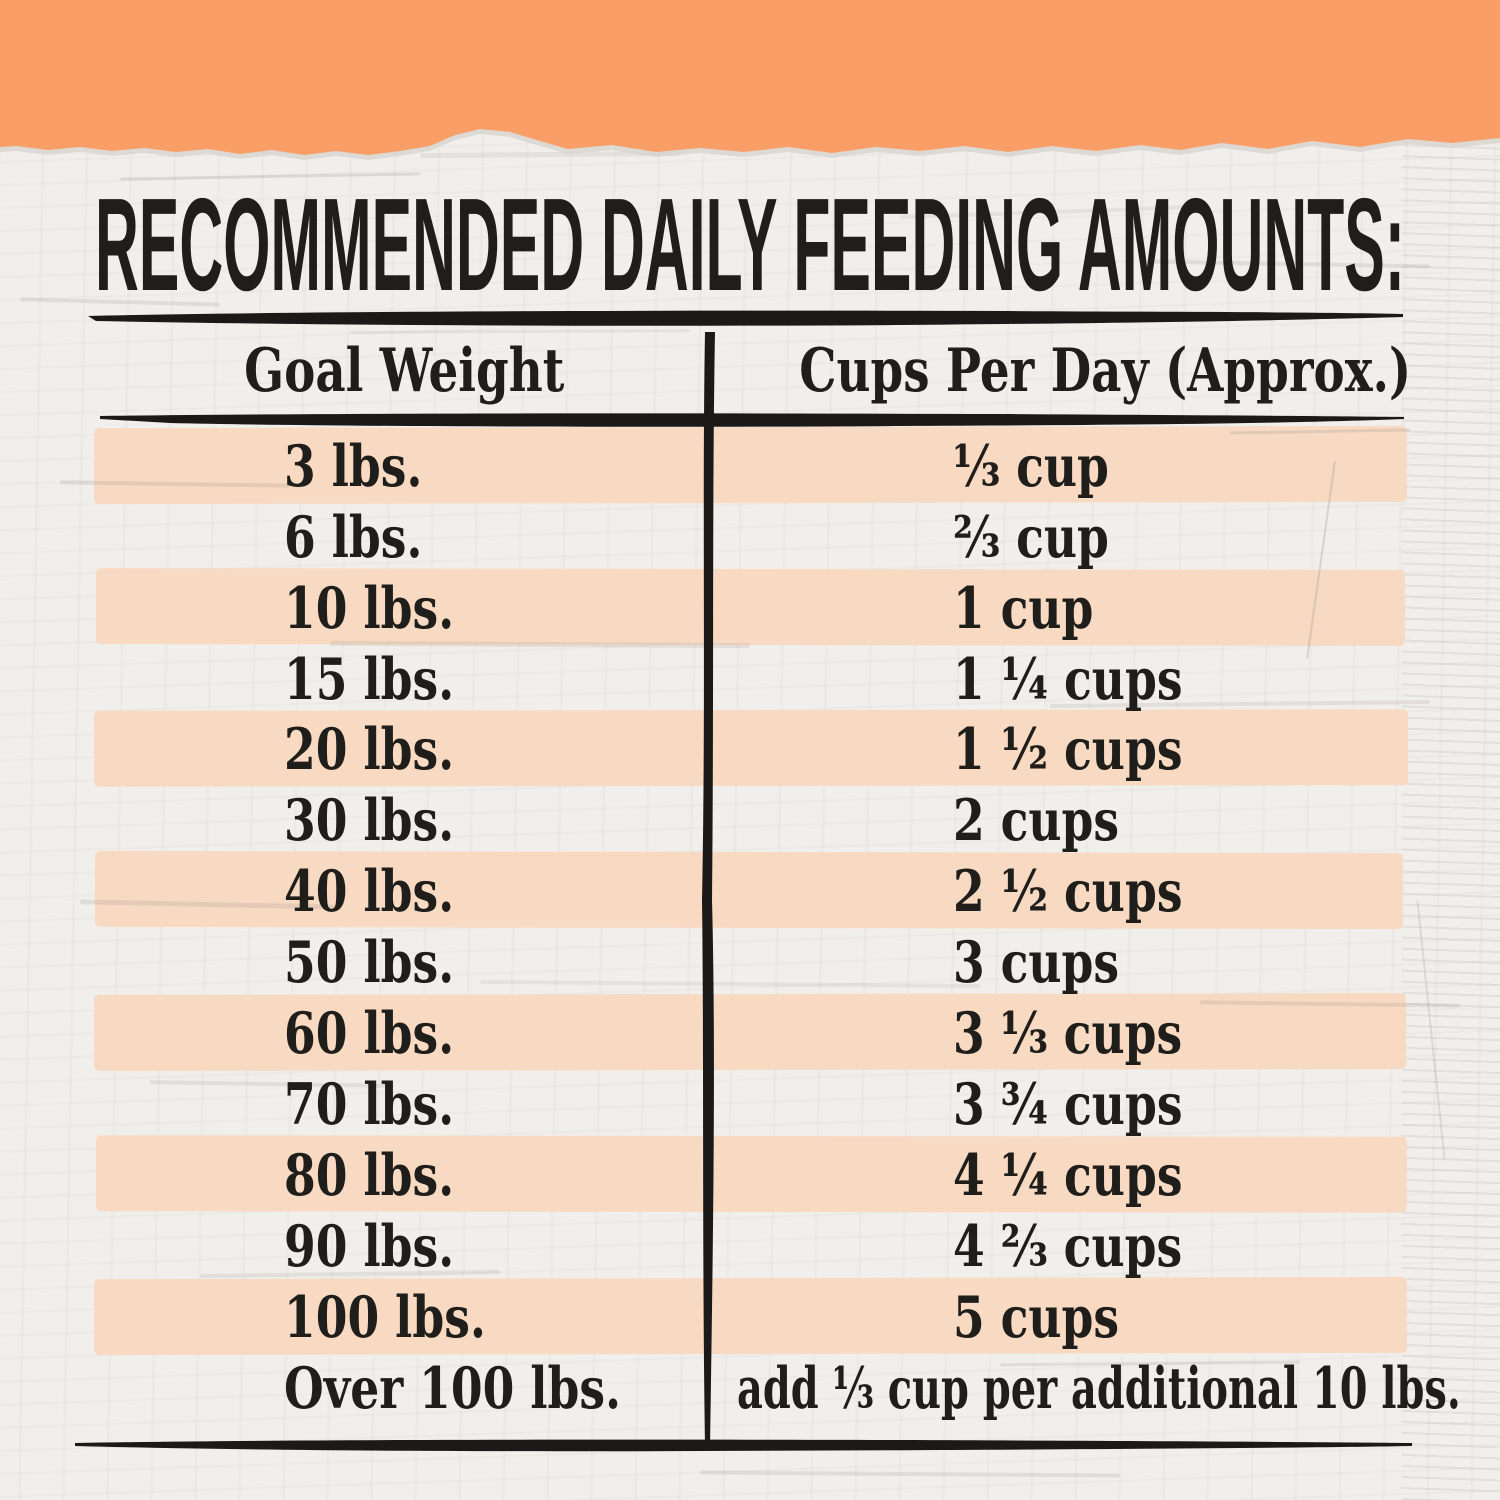 The width and height of the screenshot is (1500, 1500). Describe the element at coordinates (353, 466) in the screenshot. I see `goal-weight-cell: 3 lbs.` at that location.